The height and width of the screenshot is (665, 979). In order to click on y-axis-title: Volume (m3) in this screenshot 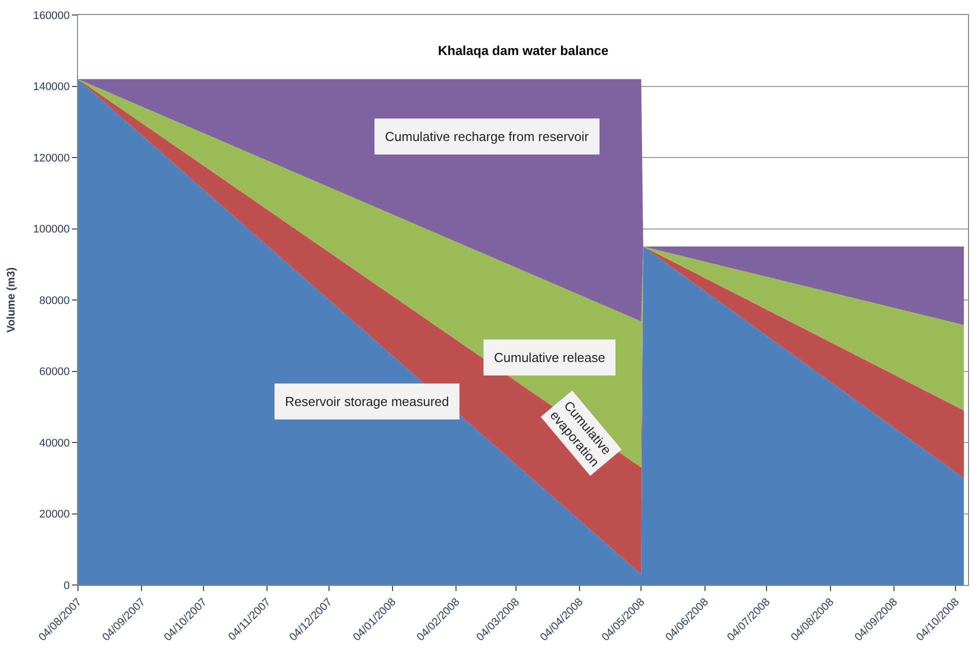, I will do `click(12, 300)`.